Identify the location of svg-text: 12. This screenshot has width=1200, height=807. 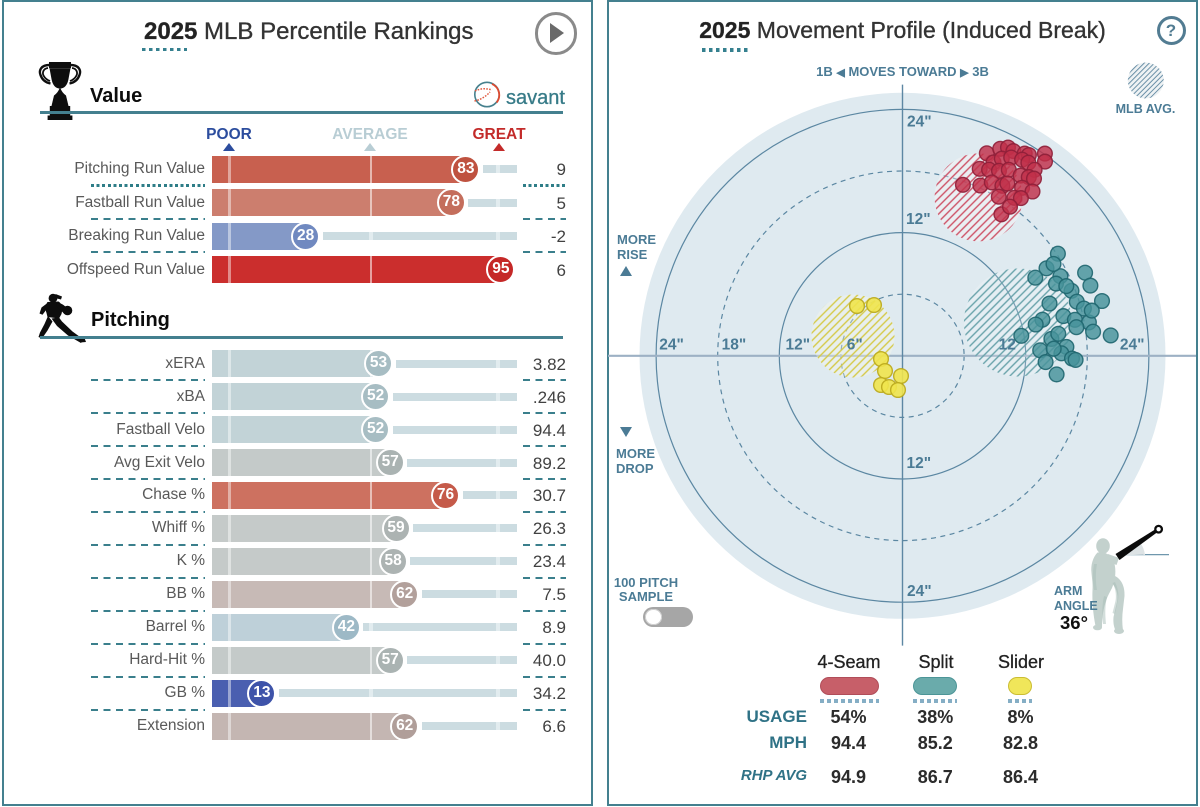
(1007, 345).